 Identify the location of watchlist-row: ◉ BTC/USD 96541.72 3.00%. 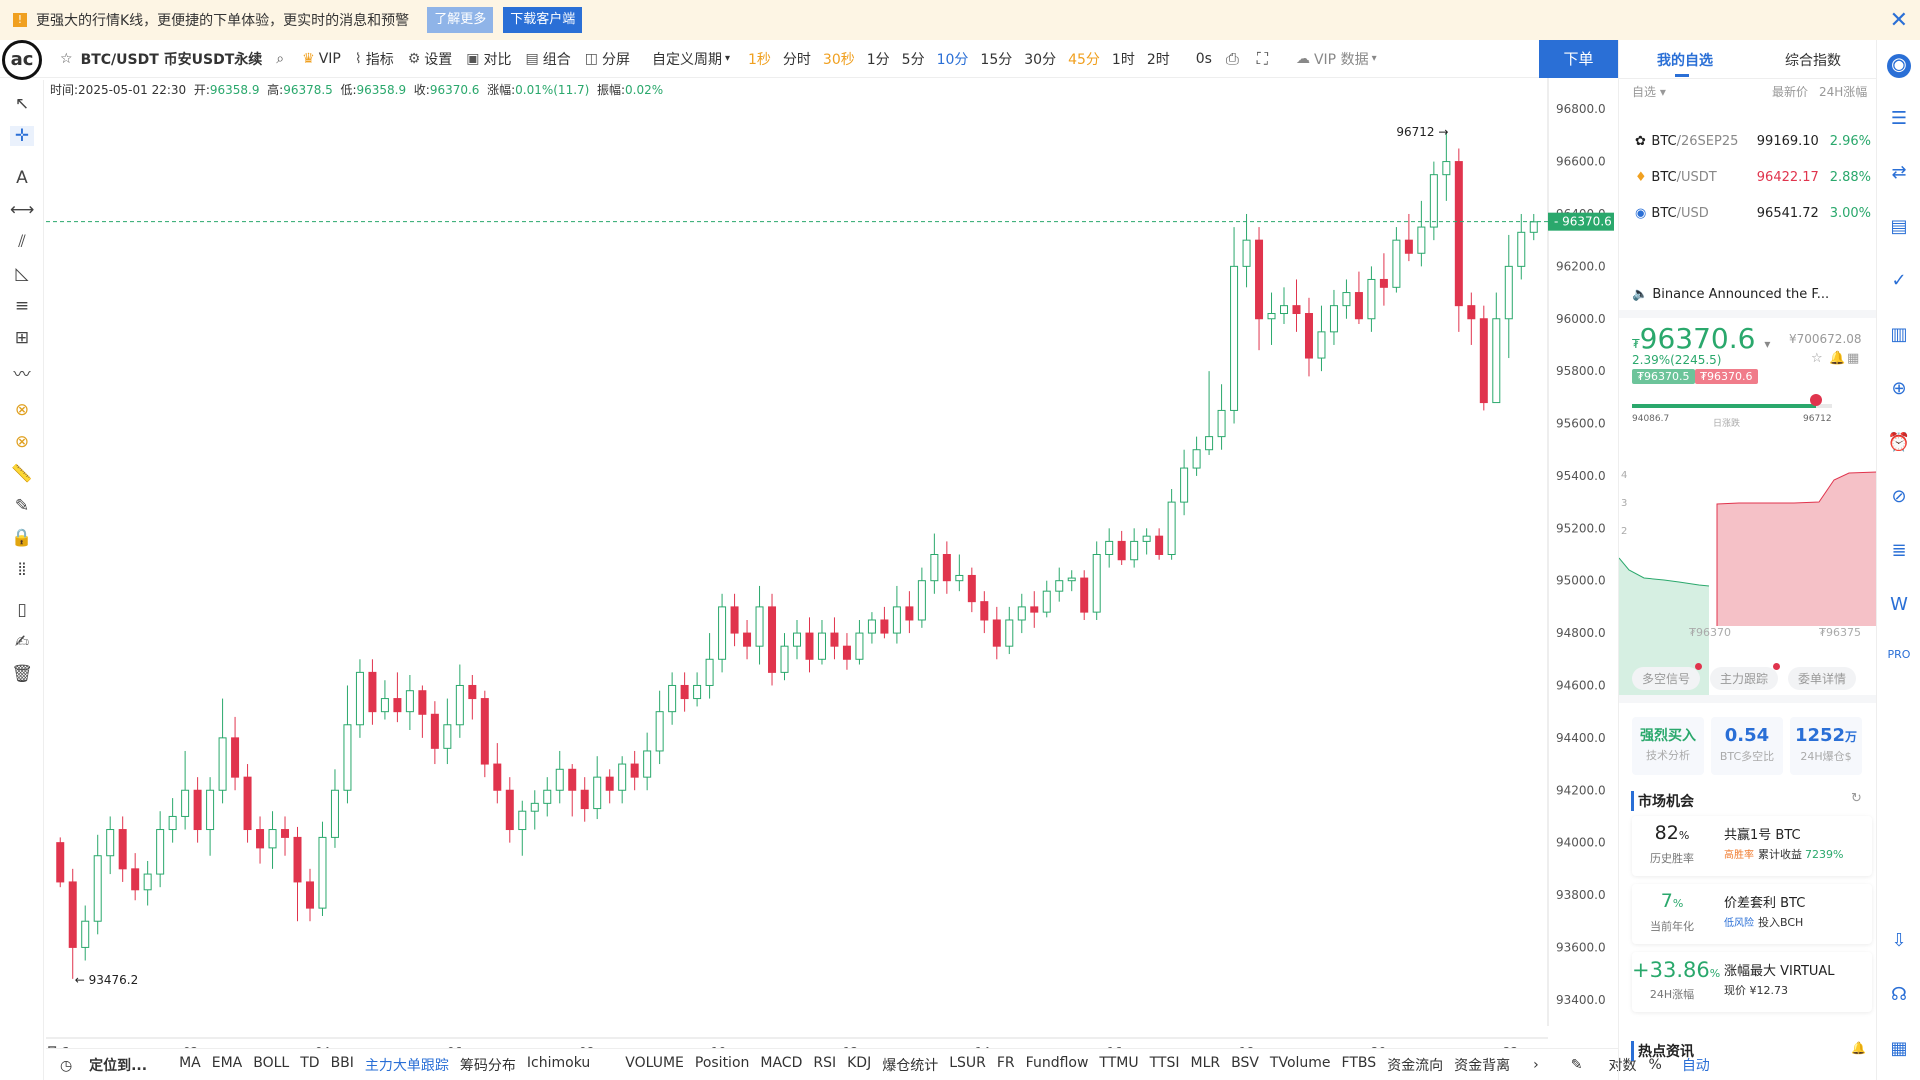
(1753, 213).